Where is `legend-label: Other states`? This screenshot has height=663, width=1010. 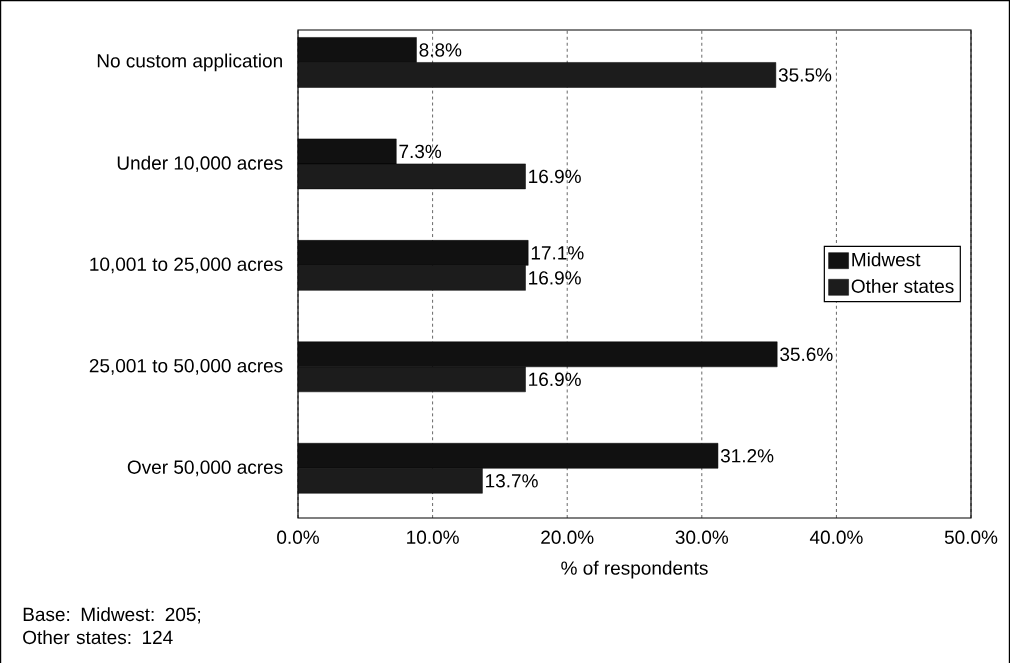
legend-label: Other states is located at coordinates (902, 285).